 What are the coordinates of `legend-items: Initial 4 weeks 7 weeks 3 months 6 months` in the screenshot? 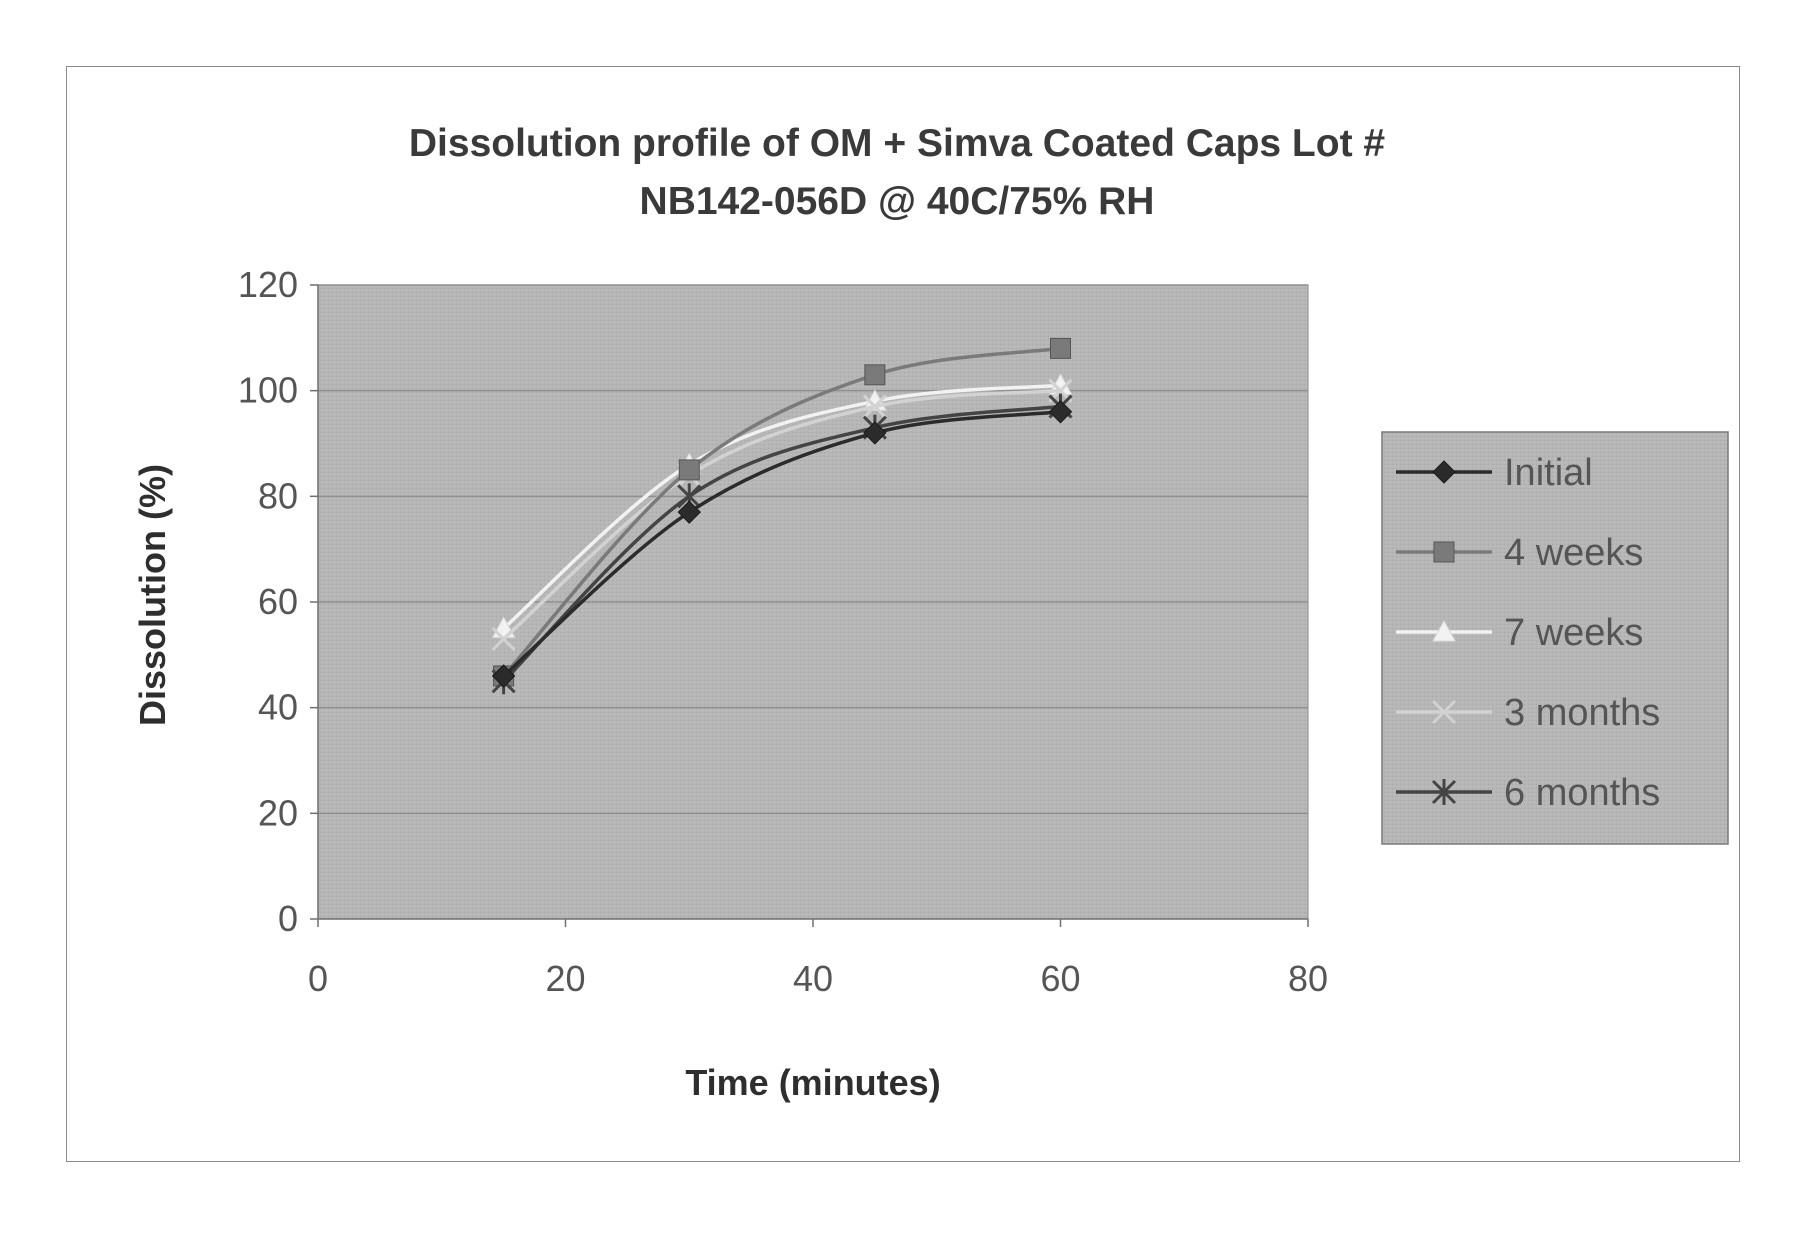 It's located at (1528, 633).